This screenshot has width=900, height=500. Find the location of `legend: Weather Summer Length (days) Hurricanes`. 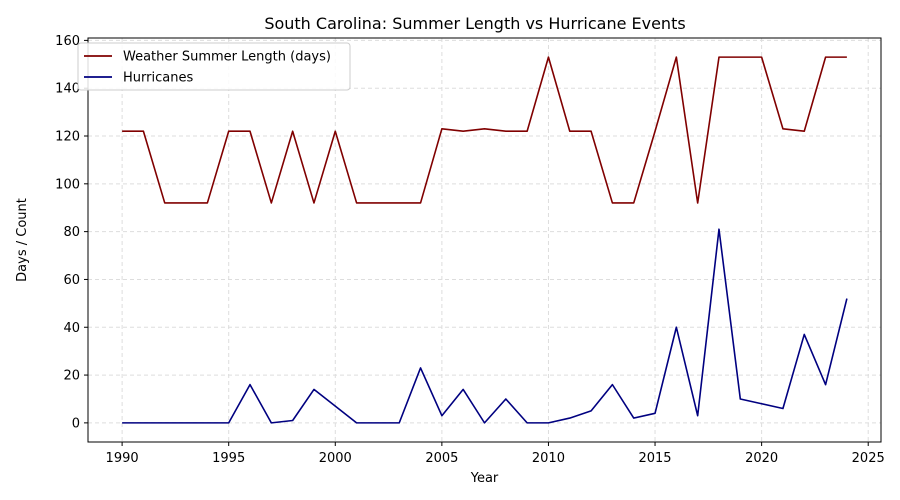

legend: Weather Summer Length (days) Hurricanes is located at coordinates (214, 66).